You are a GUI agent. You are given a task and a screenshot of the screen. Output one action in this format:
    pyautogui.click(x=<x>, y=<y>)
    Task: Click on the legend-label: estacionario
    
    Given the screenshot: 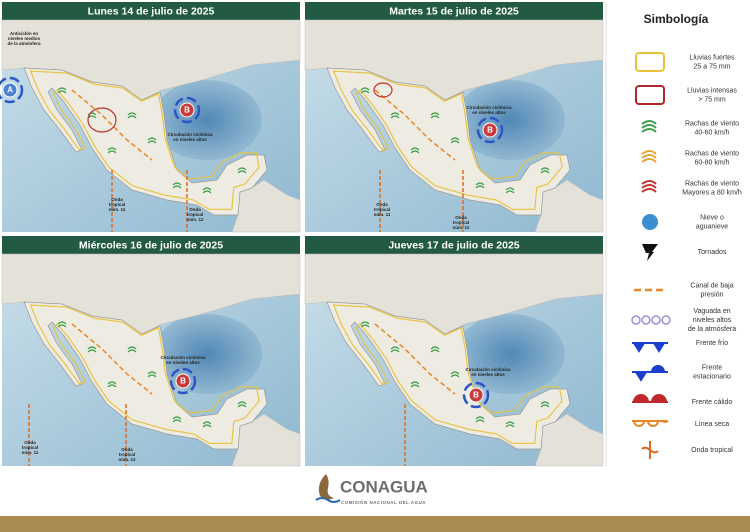 What is the action you would take?
    pyautogui.click(x=712, y=376)
    